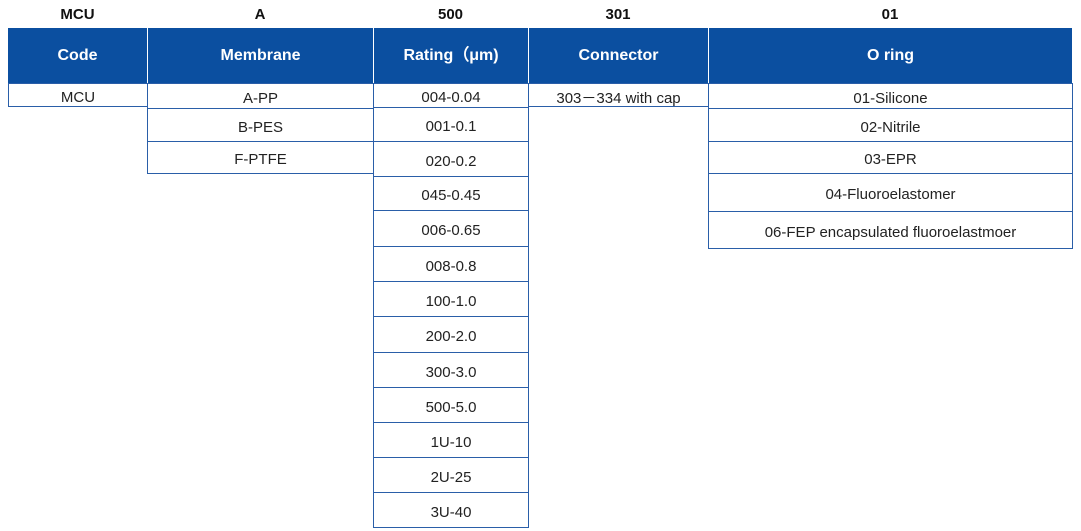 This screenshot has height=531, width=1081. Describe the element at coordinates (450, 55) in the screenshot. I see `column-header: Rating（μm)` at that location.